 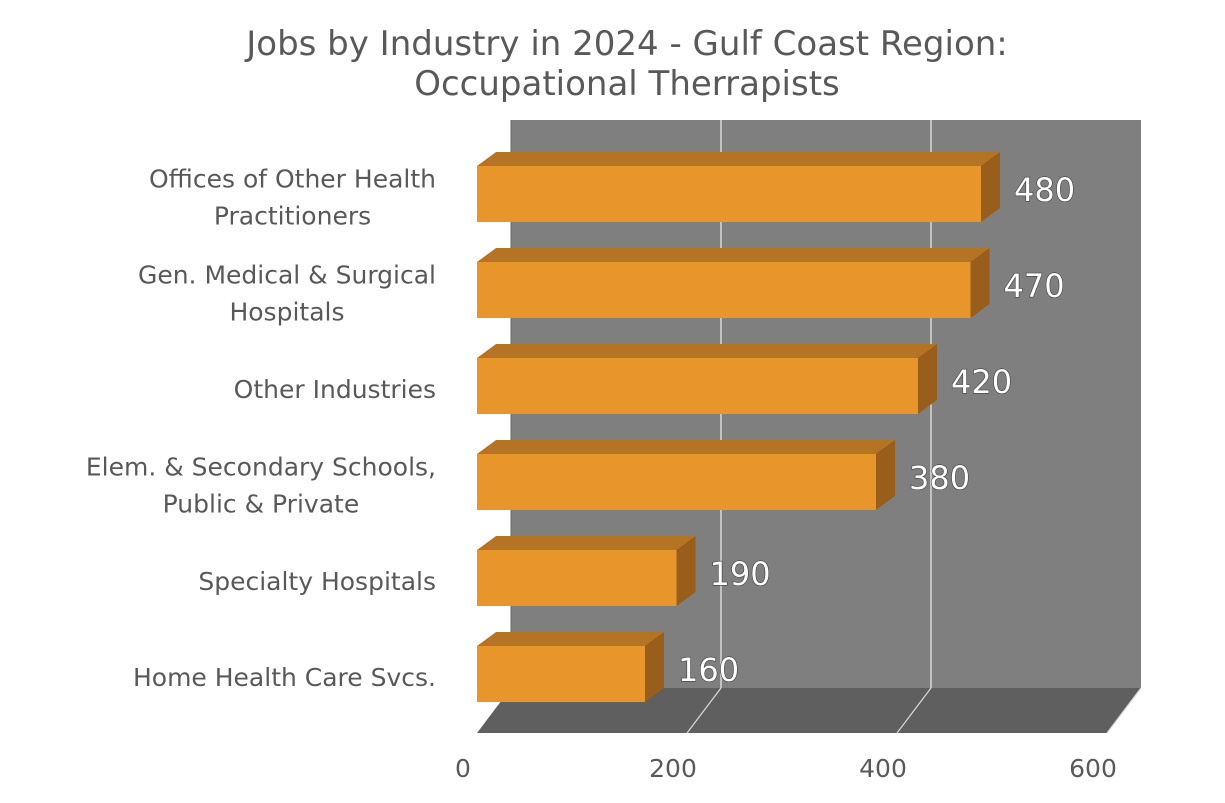 What do you see at coordinates (1093, 768) in the screenshot?
I see `x-tick-label: 600` at bounding box center [1093, 768].